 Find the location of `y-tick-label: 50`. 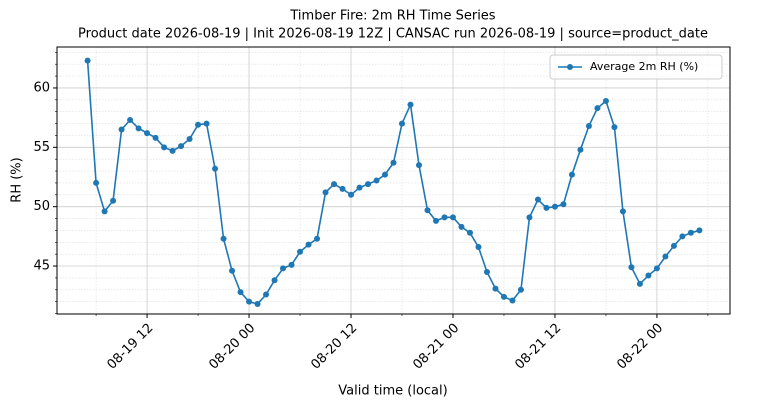

y-tick-label: 50 is located at coordinates (41, 206).